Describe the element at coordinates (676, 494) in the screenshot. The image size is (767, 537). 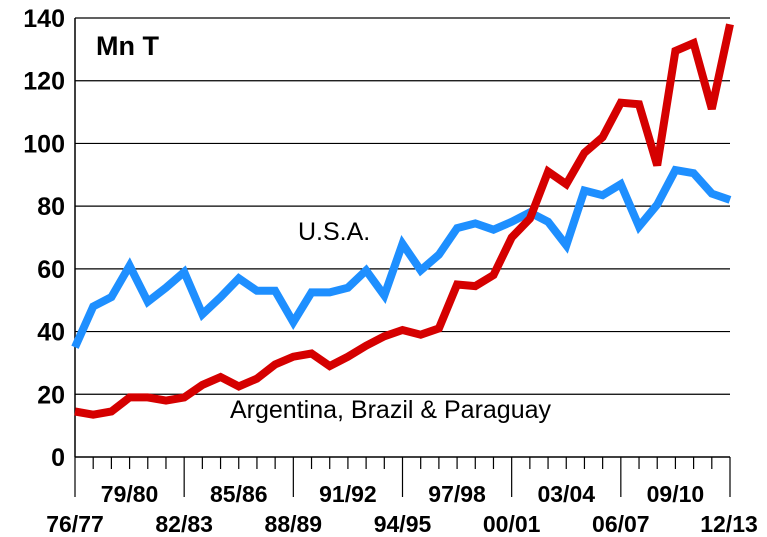
I see `x-tick-label-upper: 09/10` at that location.